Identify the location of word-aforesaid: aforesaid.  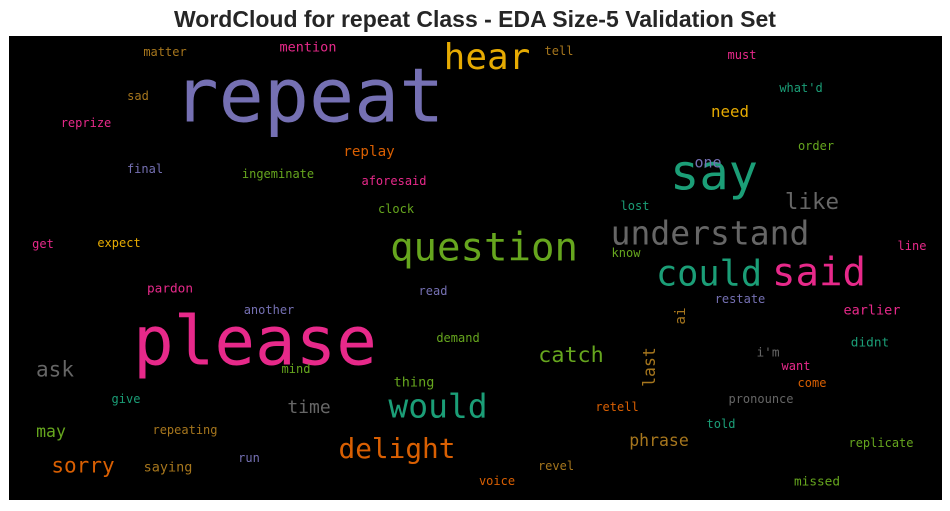
(394, 181).